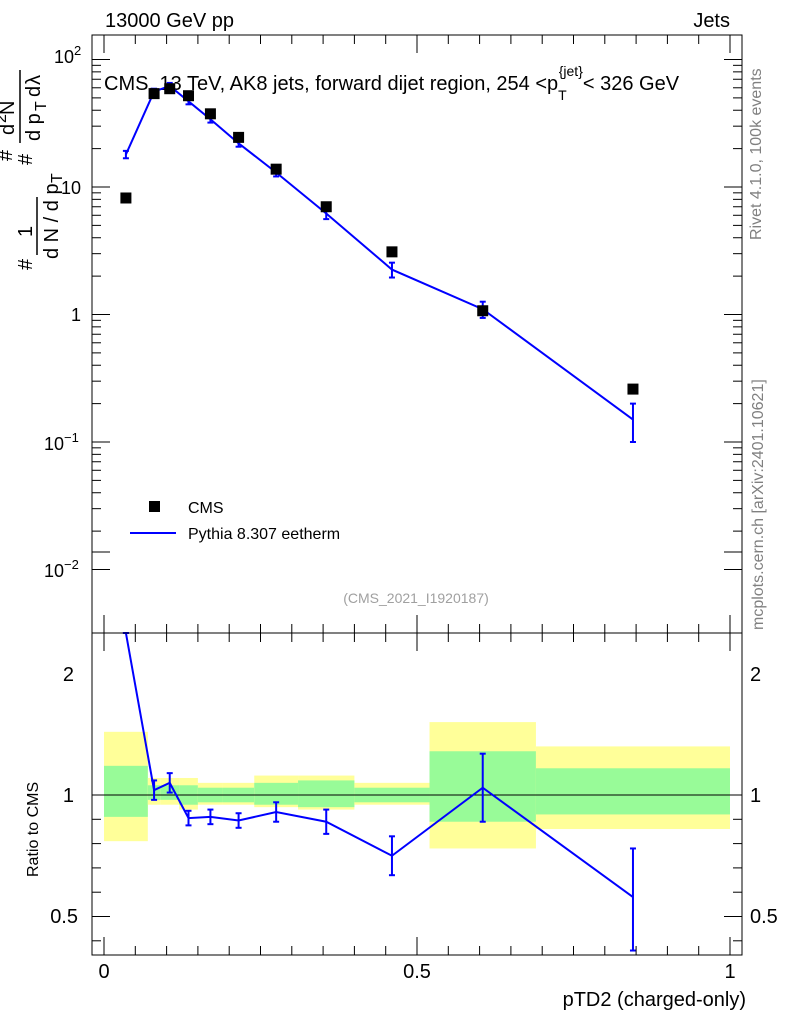 This screenshot has width=786, height=1024. What do you see at coordinates (729, 972) in the screenshot?
I see `xtick-label-1: 1` at bounding box center [729, 972].